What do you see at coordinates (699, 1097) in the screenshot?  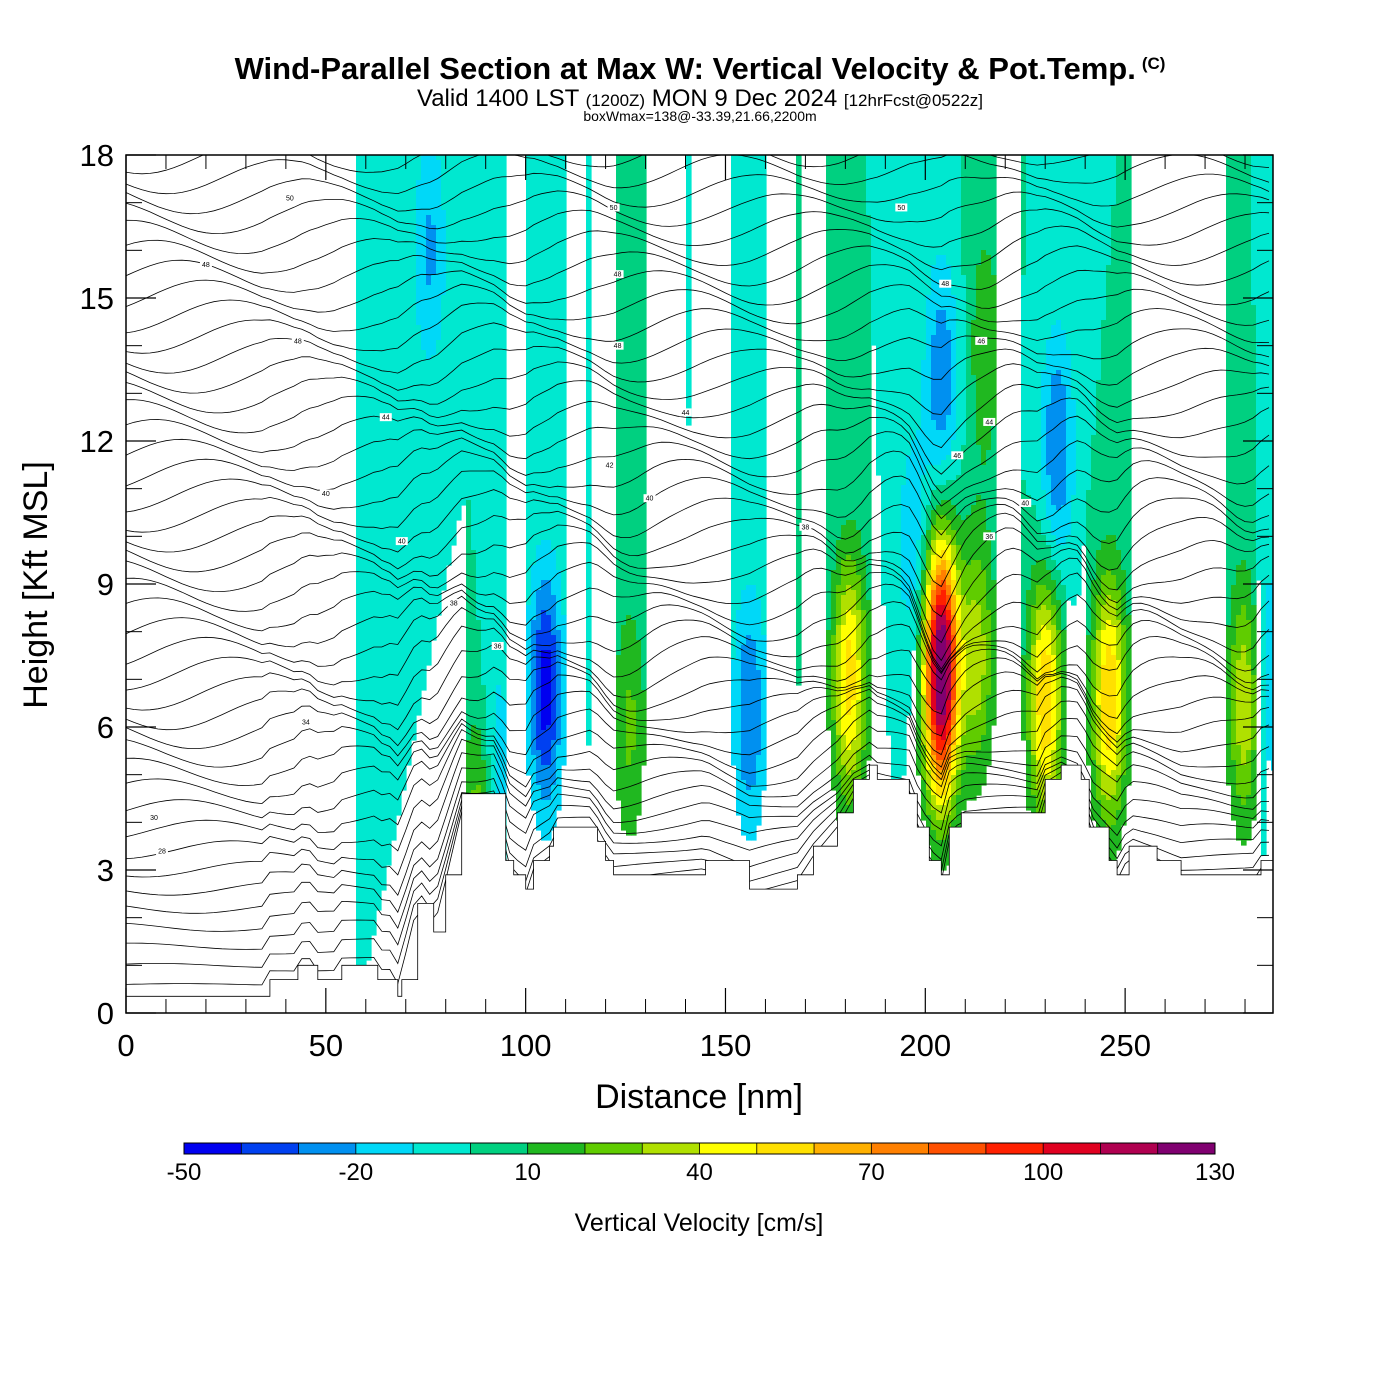 I see `x-axis-title: Distance [nm]` at bounding box center [699, 1097].